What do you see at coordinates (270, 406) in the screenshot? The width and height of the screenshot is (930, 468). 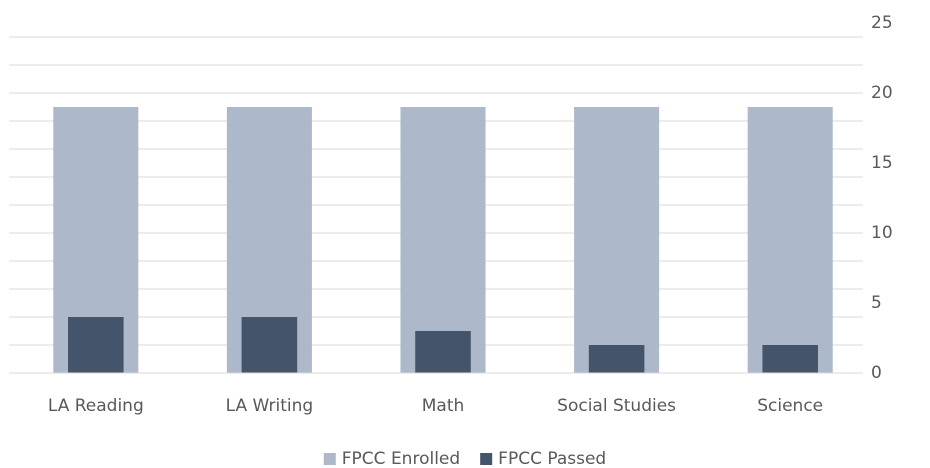 I see `x-tick-label: LA Writing` at bounding box center [270, 406].